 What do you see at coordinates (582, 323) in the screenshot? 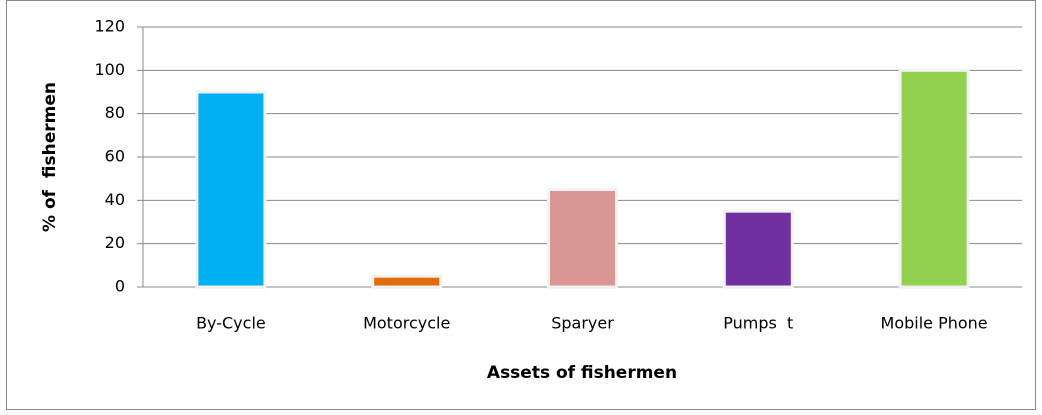
I see `x-tick-label: Sparyer` at bounding box center [582, 323].